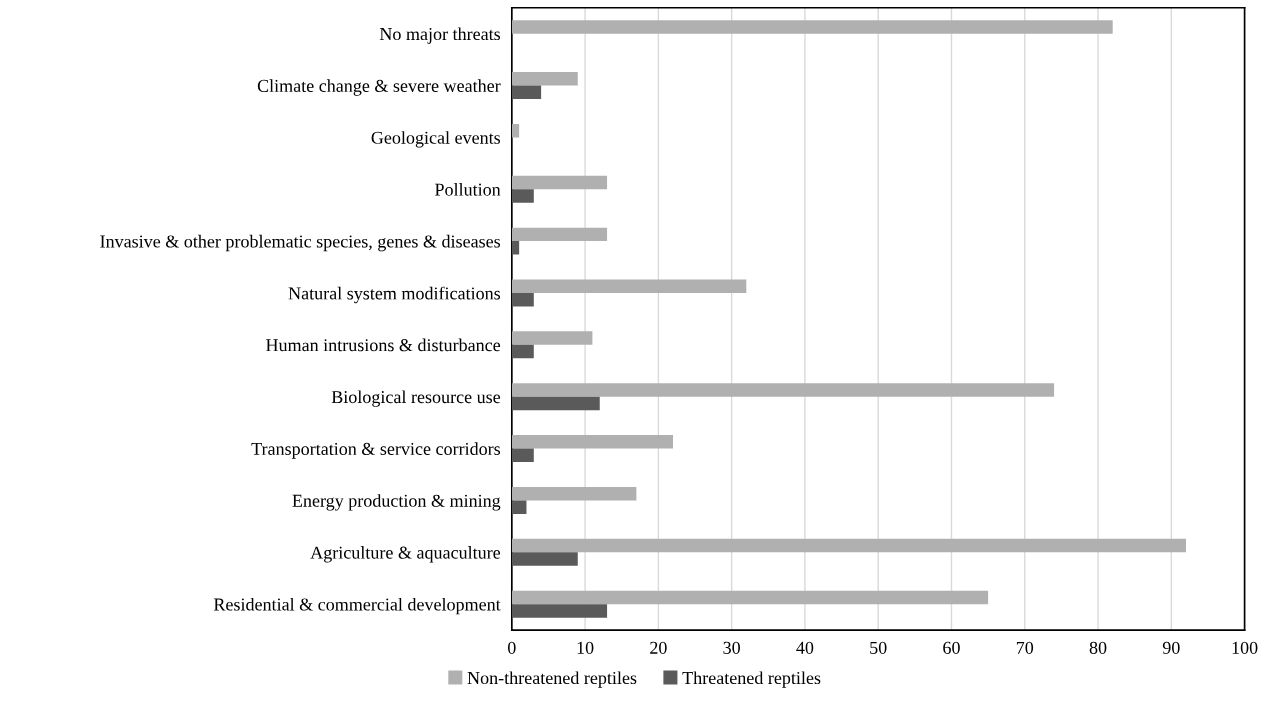 This screenshot has height=704, width=1270. Describe the element at coordinates (440, 35) in the screenshot. I see `y-tick-label: No major threats` at that location.